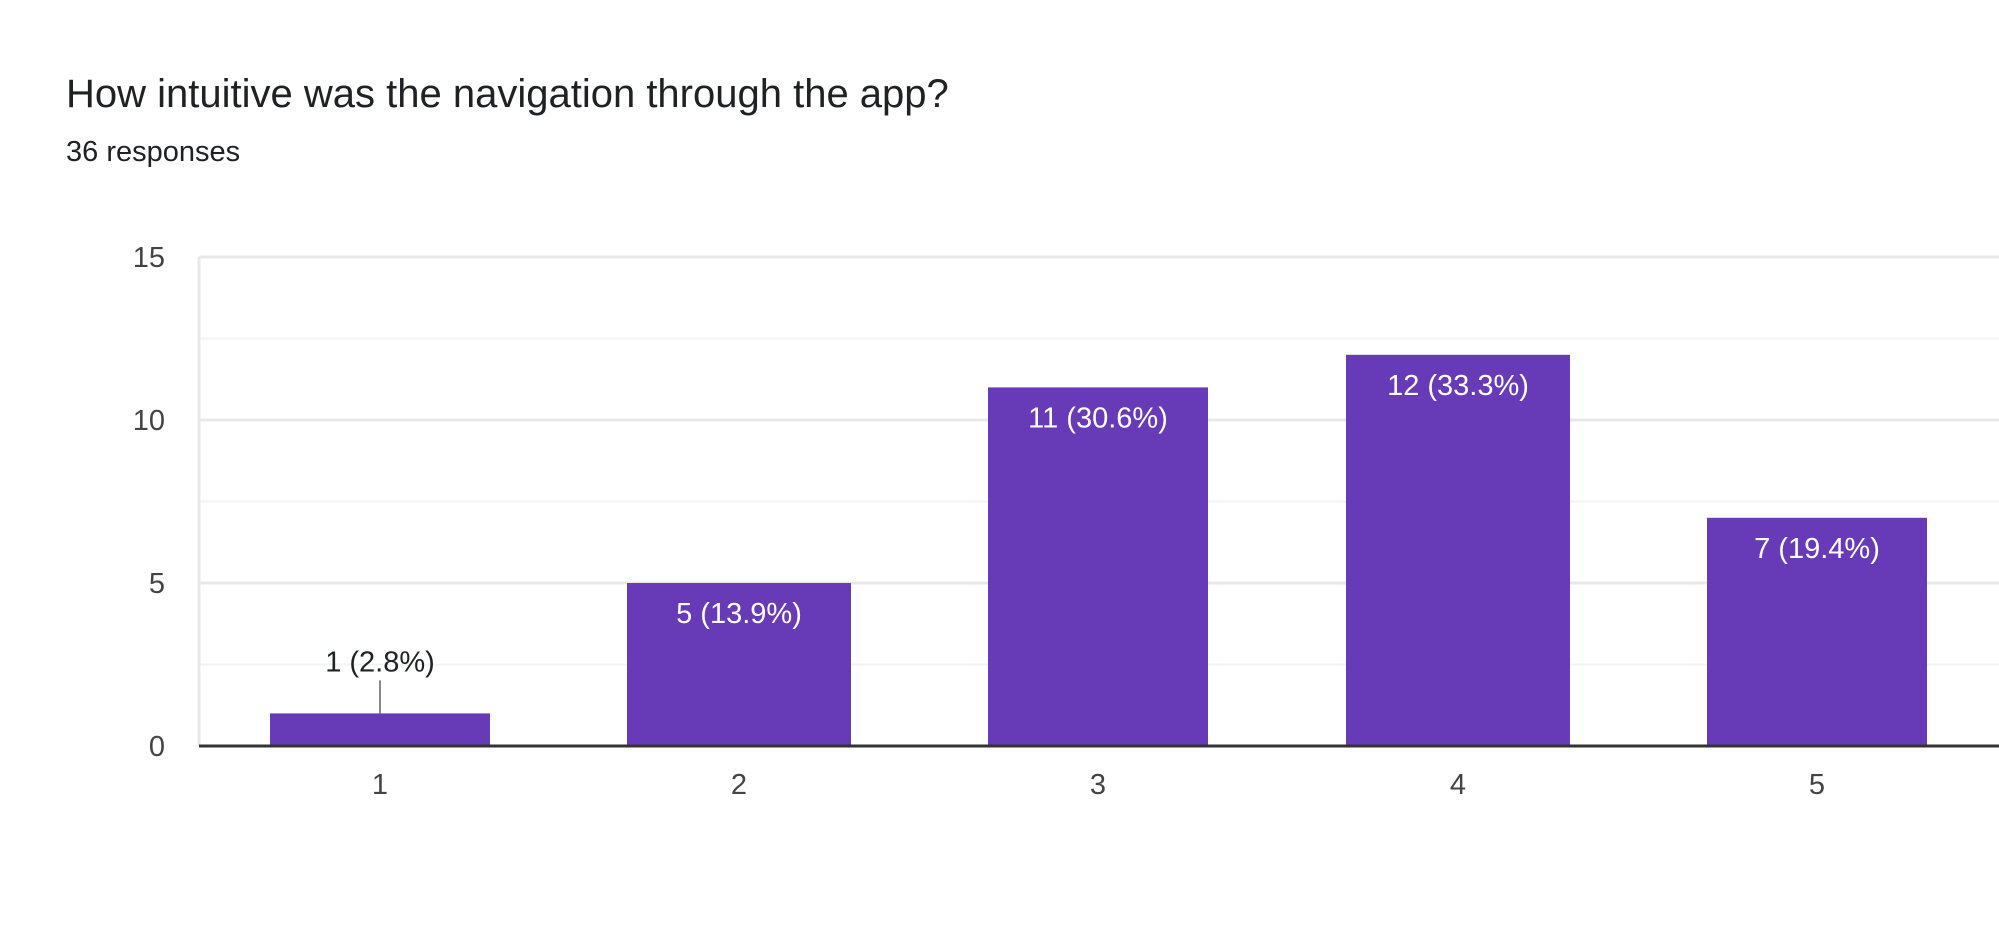 The height and width of the screenshot is (951, 1999). I want to click on x-tick-label: 4, so click(1458, 785).